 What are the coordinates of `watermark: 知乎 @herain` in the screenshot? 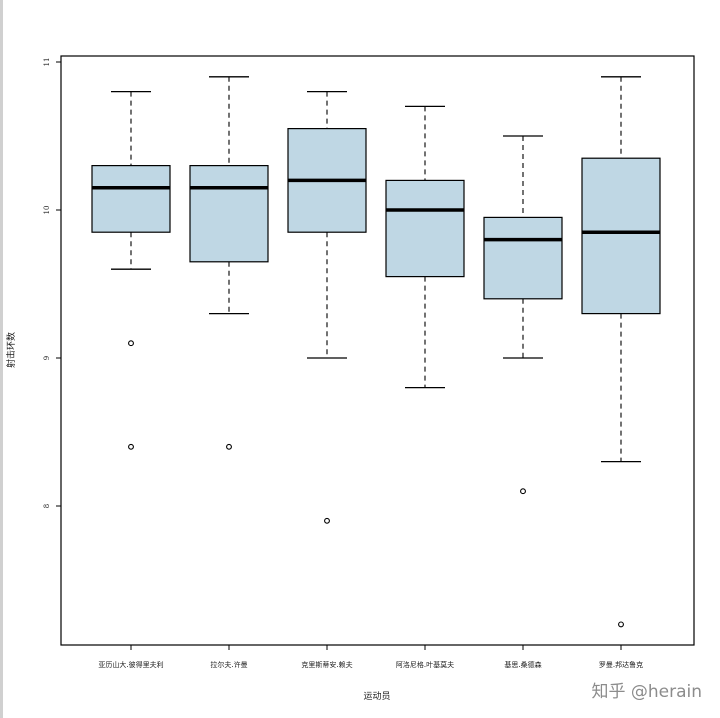 It's located at (646, 692).